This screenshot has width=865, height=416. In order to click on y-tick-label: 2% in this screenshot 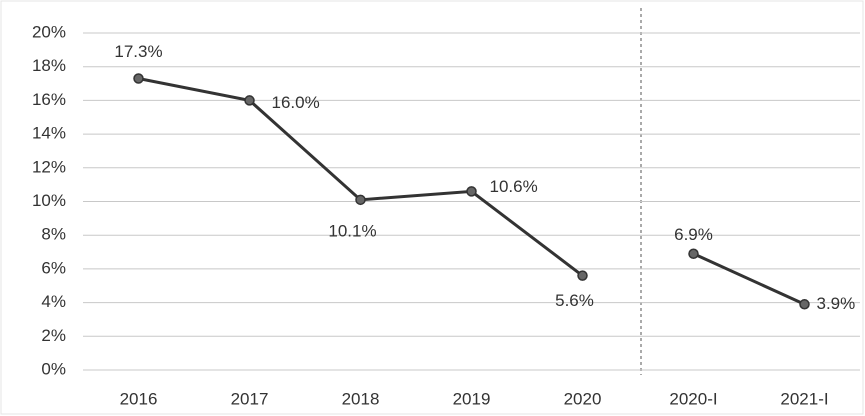, I will do `click(53, 335)`.